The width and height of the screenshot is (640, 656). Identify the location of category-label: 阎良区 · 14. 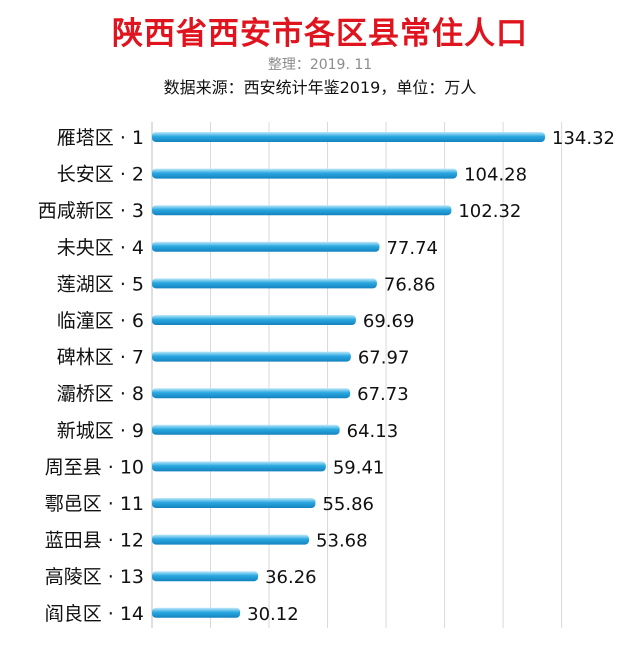
(94, 614).